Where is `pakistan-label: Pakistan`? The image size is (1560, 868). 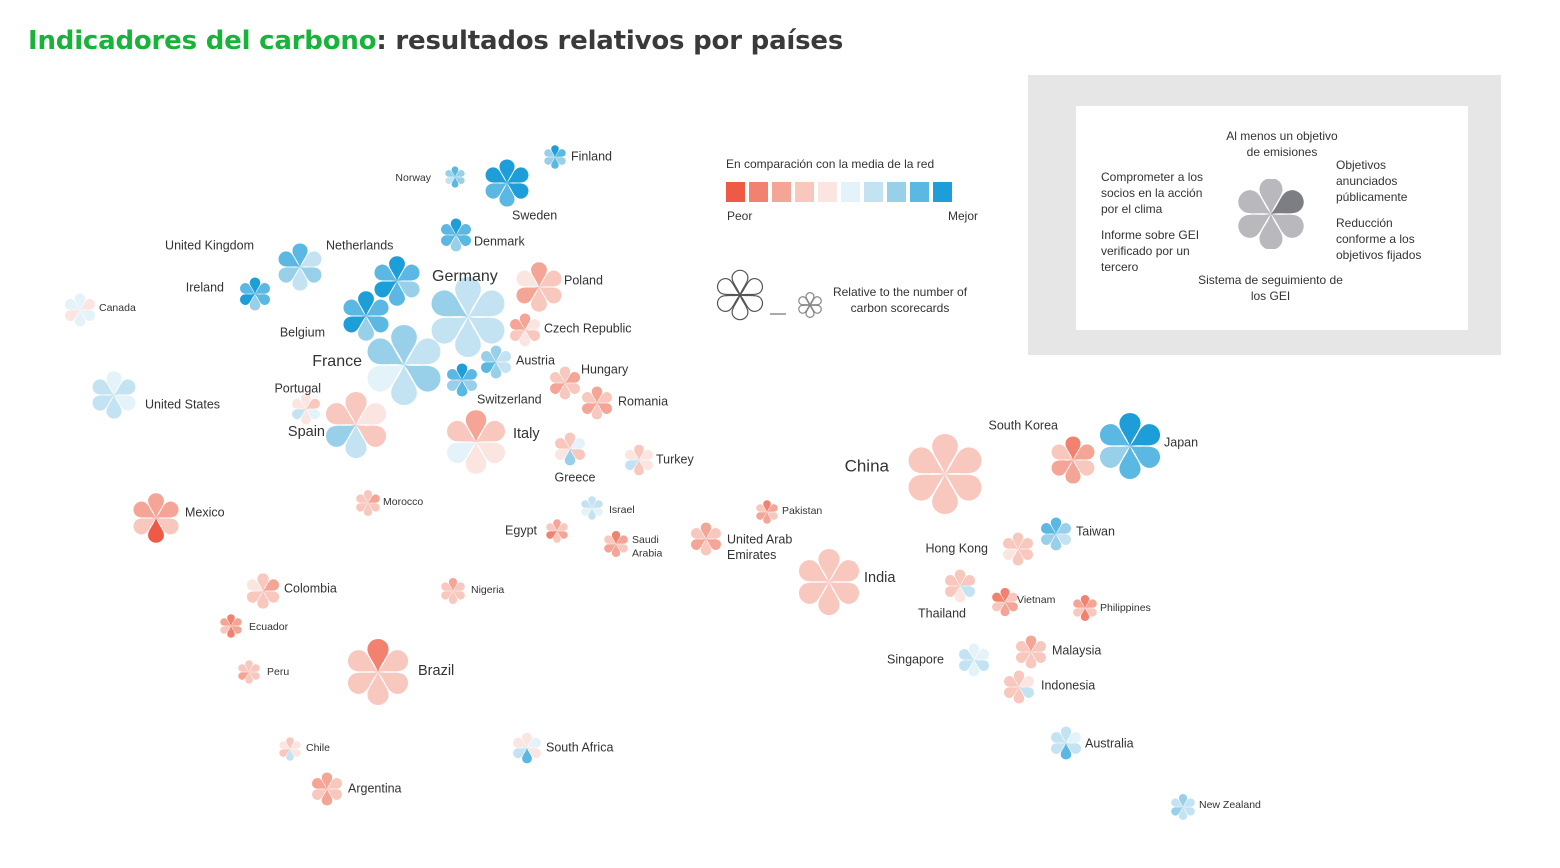
pakistan-label: Pakistan is located at coordinates (802, 511).